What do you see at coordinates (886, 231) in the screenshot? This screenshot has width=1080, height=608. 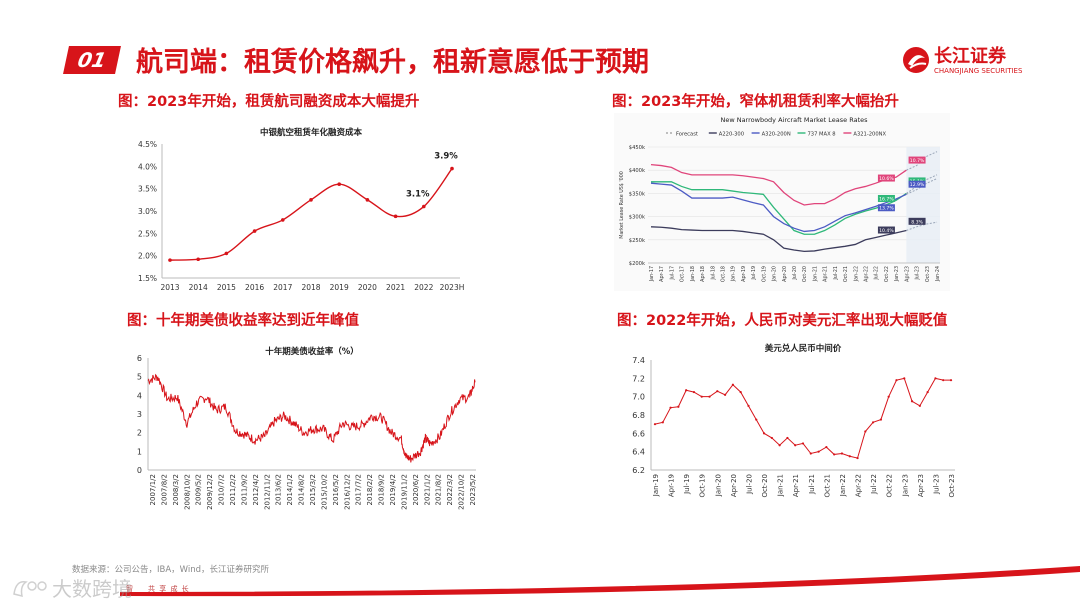 I see `value-badge-label: 10.4%` at bounding box center [886, 231].